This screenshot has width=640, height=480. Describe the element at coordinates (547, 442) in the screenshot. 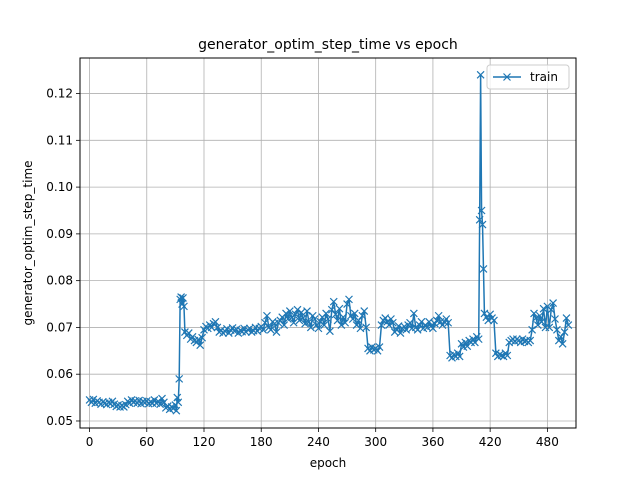

I see `x-tick-label: 480` at that location.